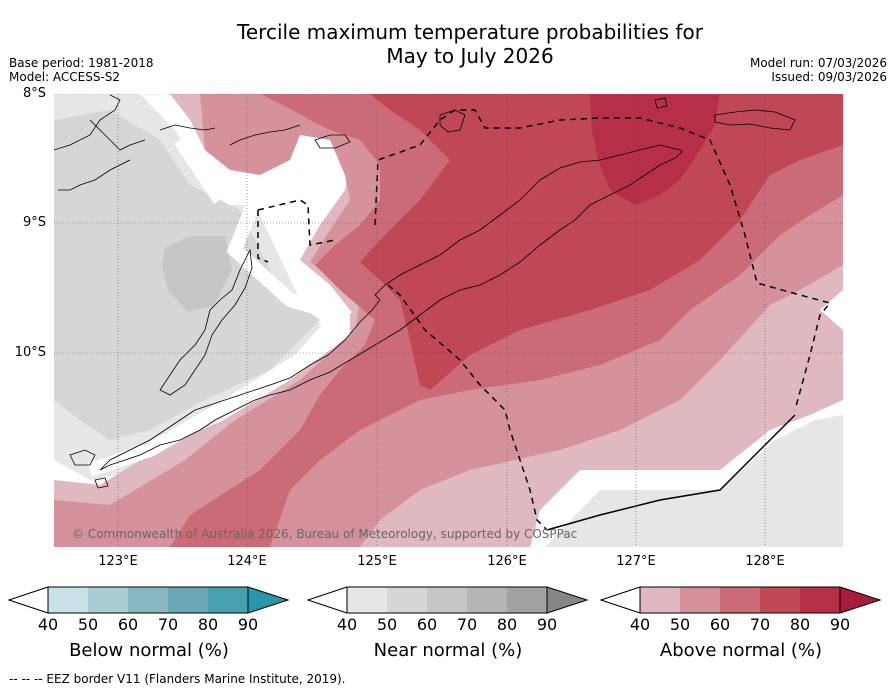  What do you see at coordinates (470, 56) in the screenshot?
I see `title-line-2: May to July 2026` at bounding box center [470, 56].